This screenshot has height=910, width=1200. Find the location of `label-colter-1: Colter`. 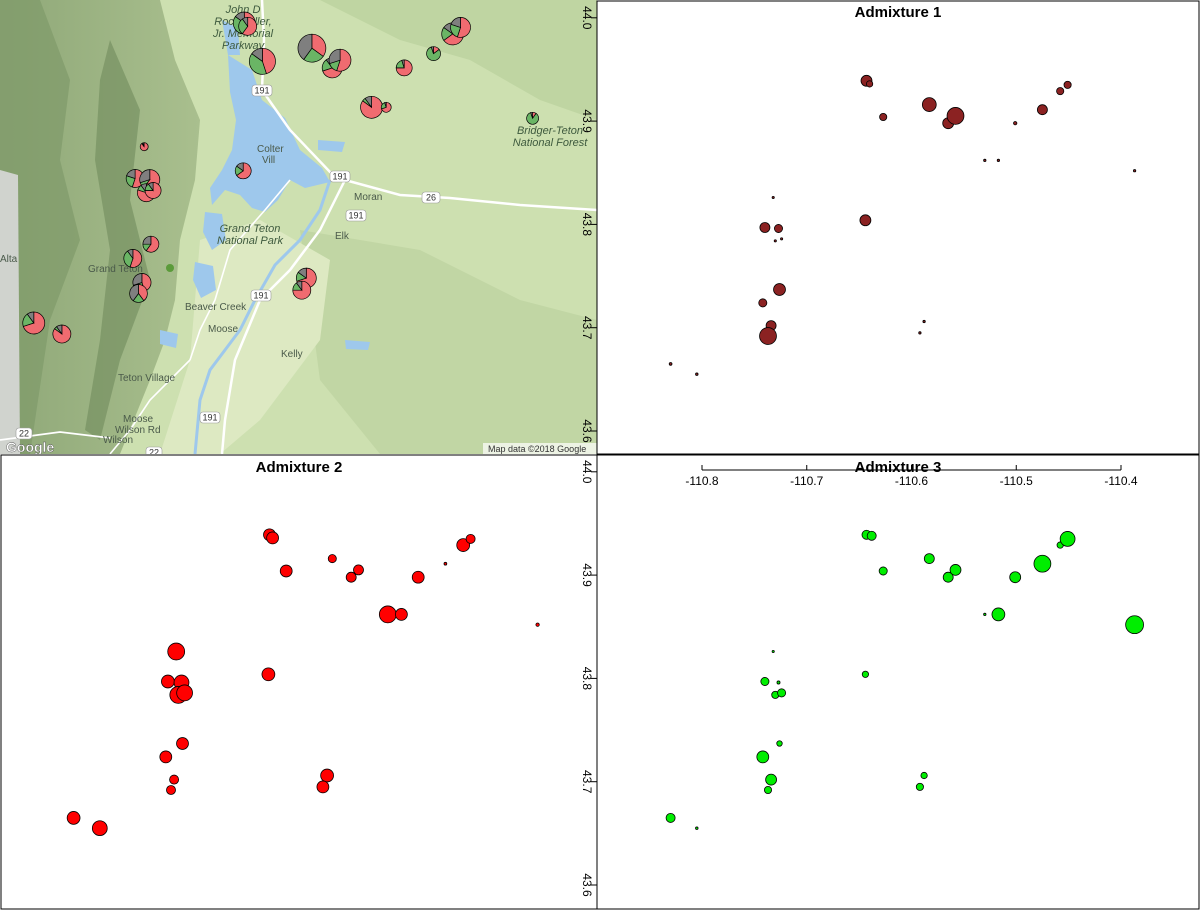

label-colter-1: Colter is located at coordinates (270, 149).